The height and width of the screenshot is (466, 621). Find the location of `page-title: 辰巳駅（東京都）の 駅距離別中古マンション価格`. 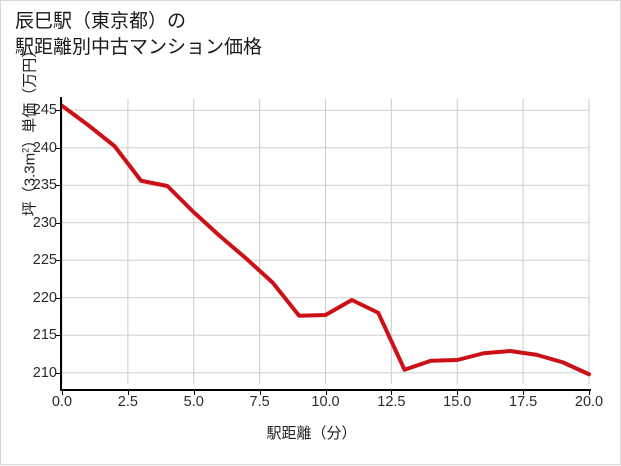

page-title: 辰巳駅（東京都）の 駅距離別中古マンション価格 is located at coordinates (139, 34).